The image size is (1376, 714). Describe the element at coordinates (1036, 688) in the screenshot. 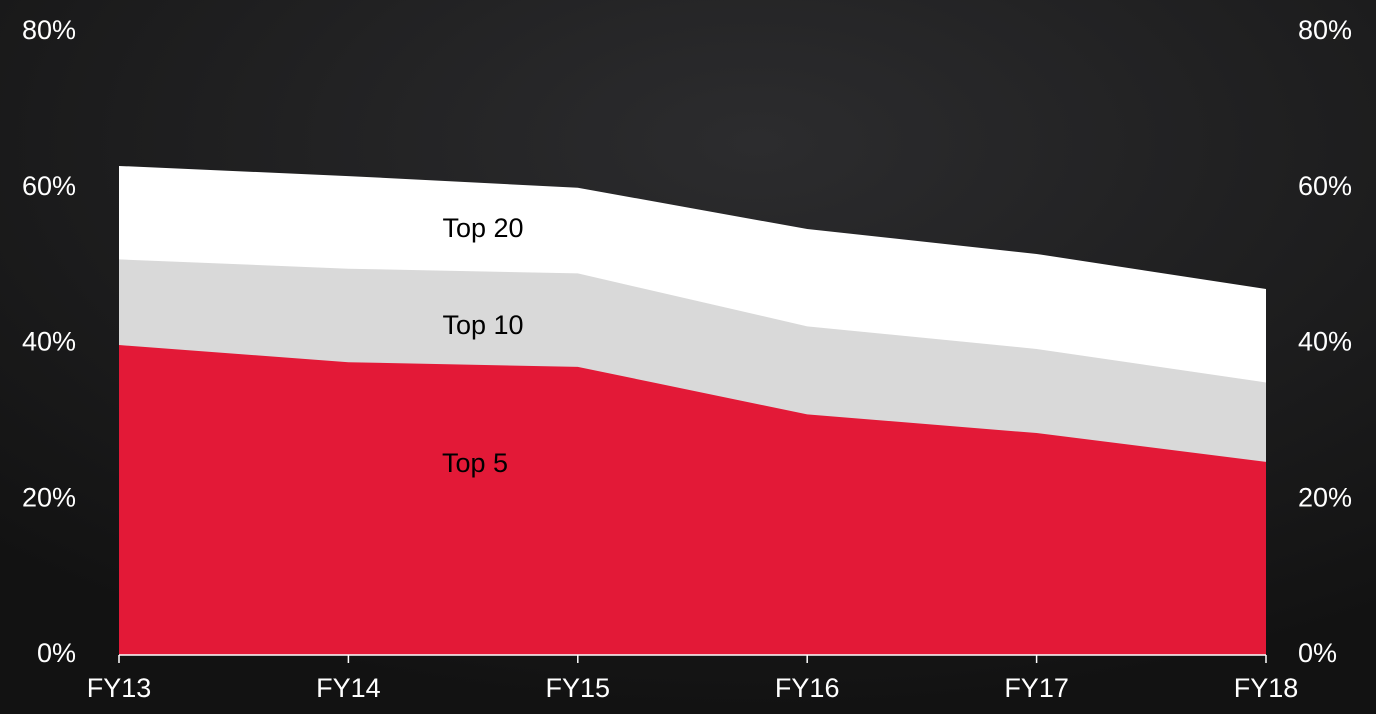

I see `x-tick-label: FY17` at that location.